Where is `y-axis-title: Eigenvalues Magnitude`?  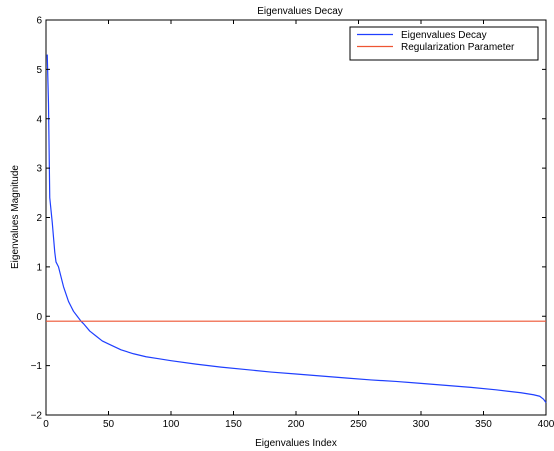
y-axis-title: Eigenvalues Magnitude is located at coordinates (15, 217).